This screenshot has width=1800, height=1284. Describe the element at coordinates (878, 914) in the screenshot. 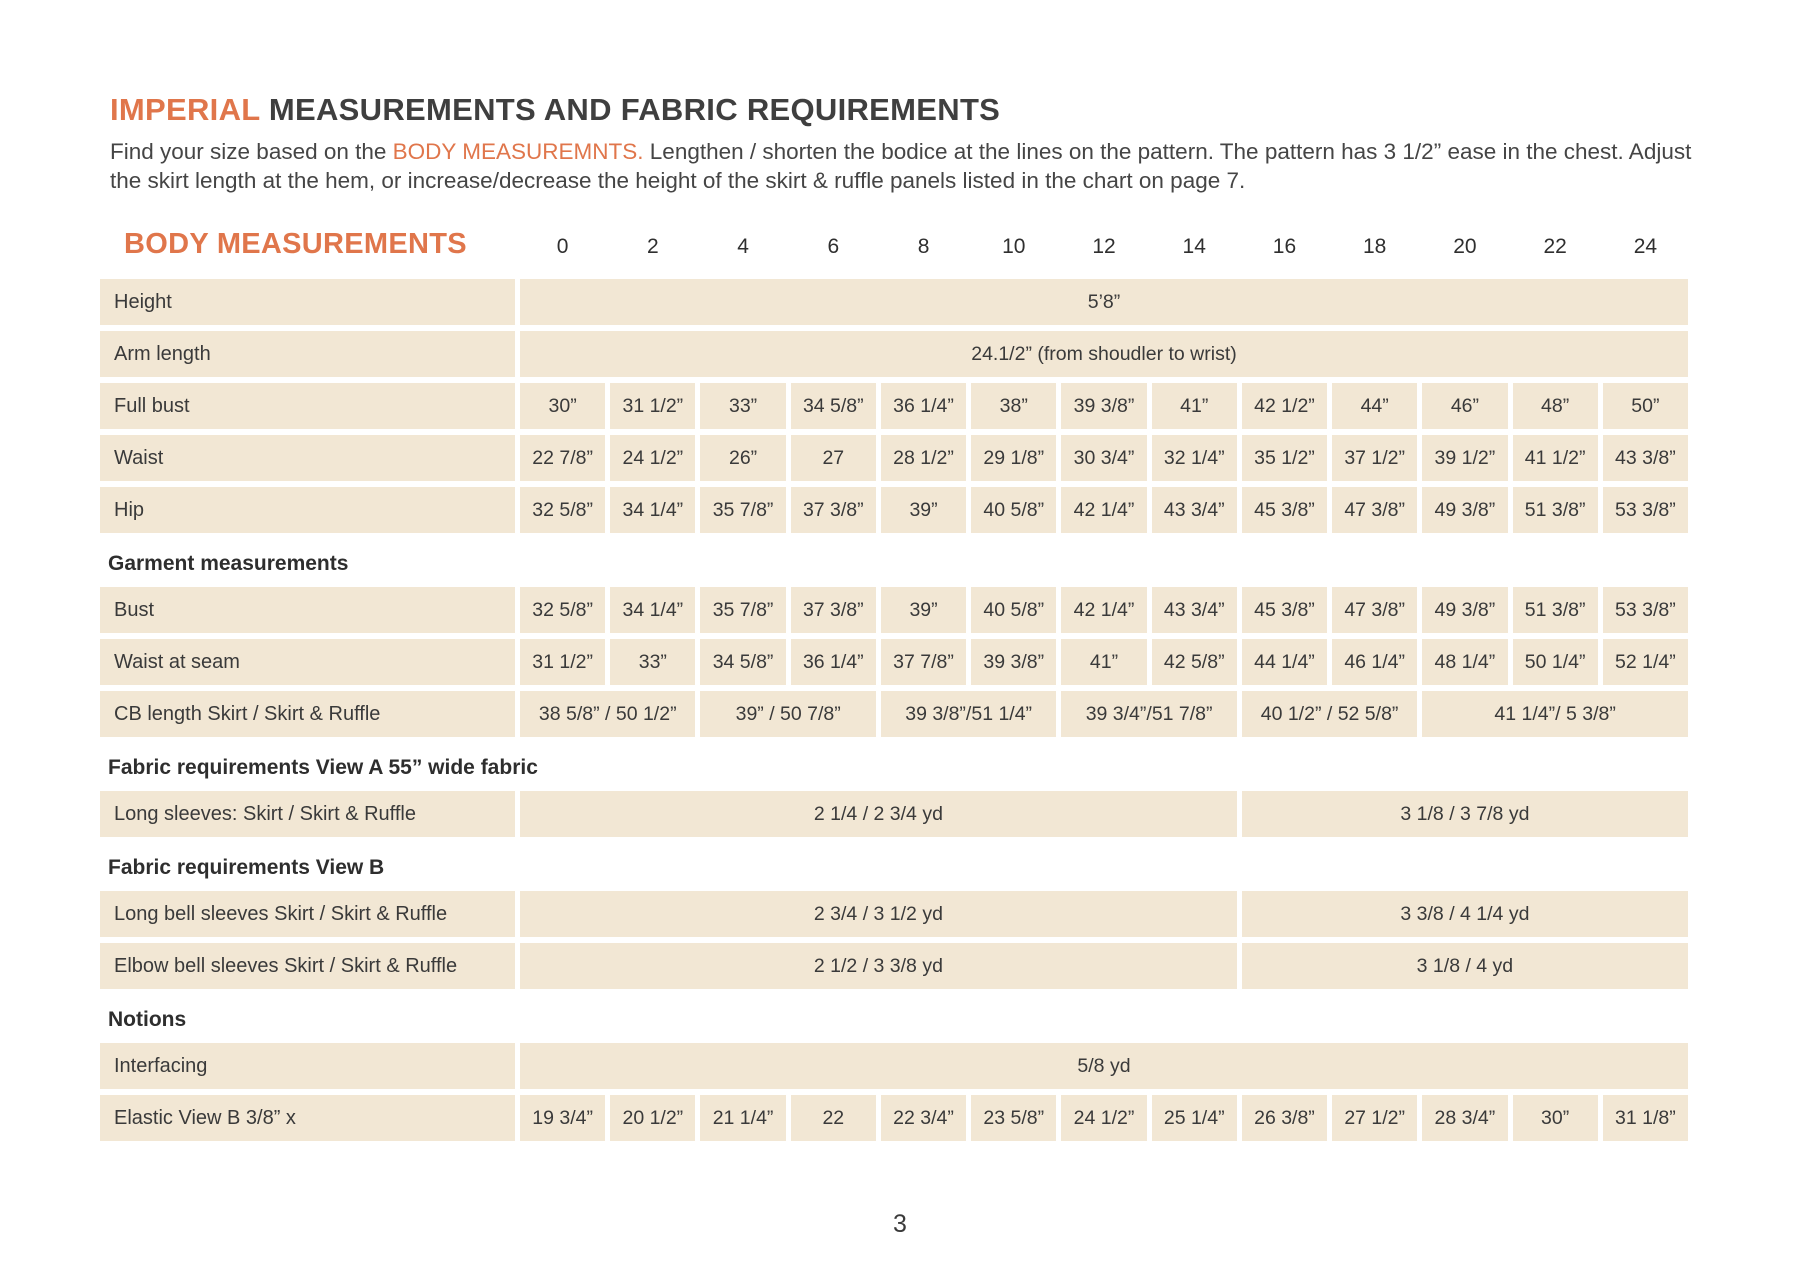

I see `value-cell: 2 3/4 / 3 1/2 yd` at that location.